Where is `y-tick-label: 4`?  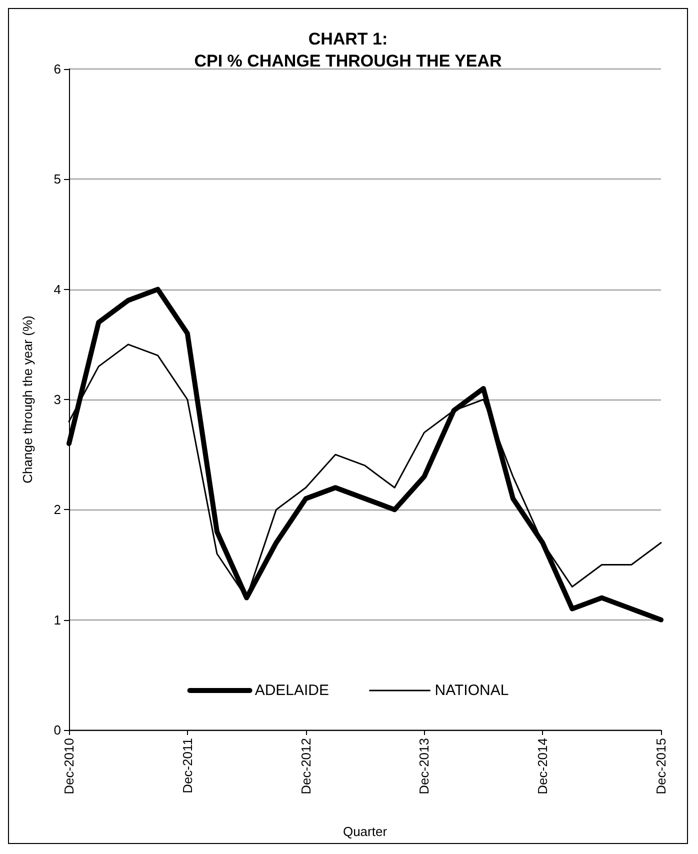
y-tick-label: 4 is located at coordinates (57, 289).